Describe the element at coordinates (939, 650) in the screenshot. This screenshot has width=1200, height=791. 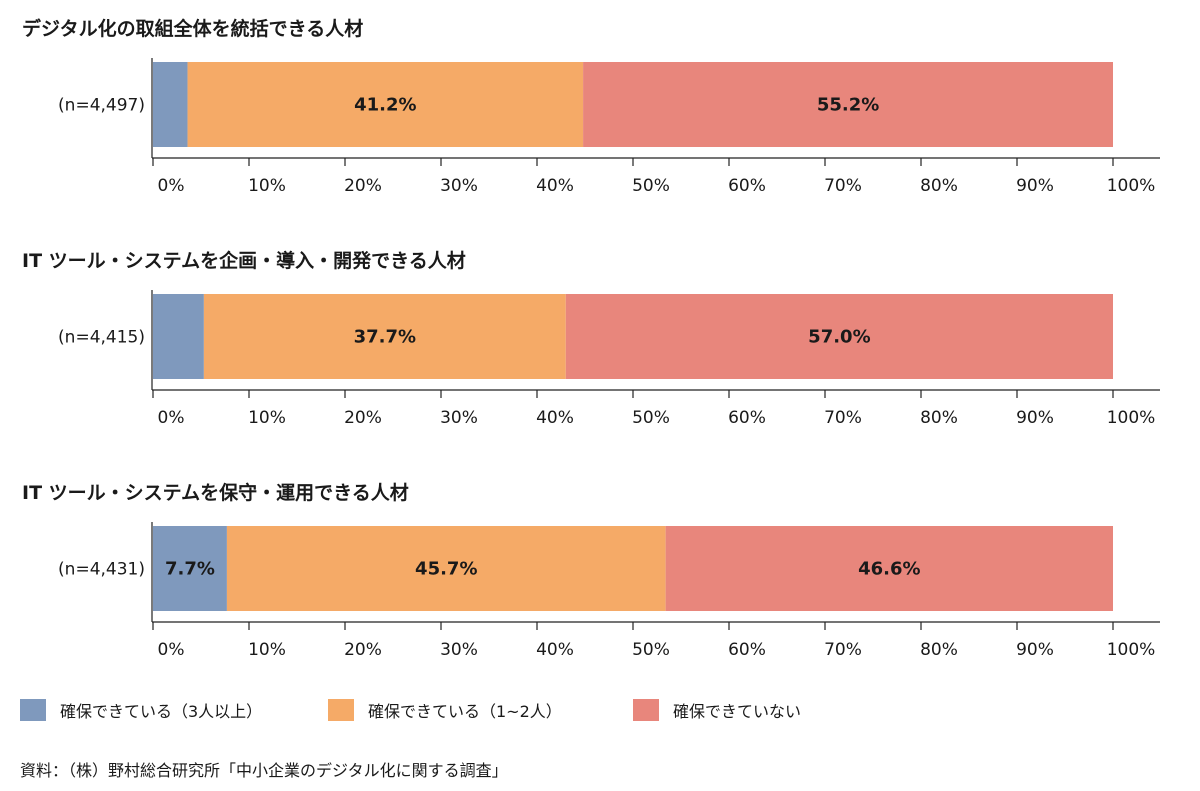
I see `chart-3-tick-label: 80%` at that location.